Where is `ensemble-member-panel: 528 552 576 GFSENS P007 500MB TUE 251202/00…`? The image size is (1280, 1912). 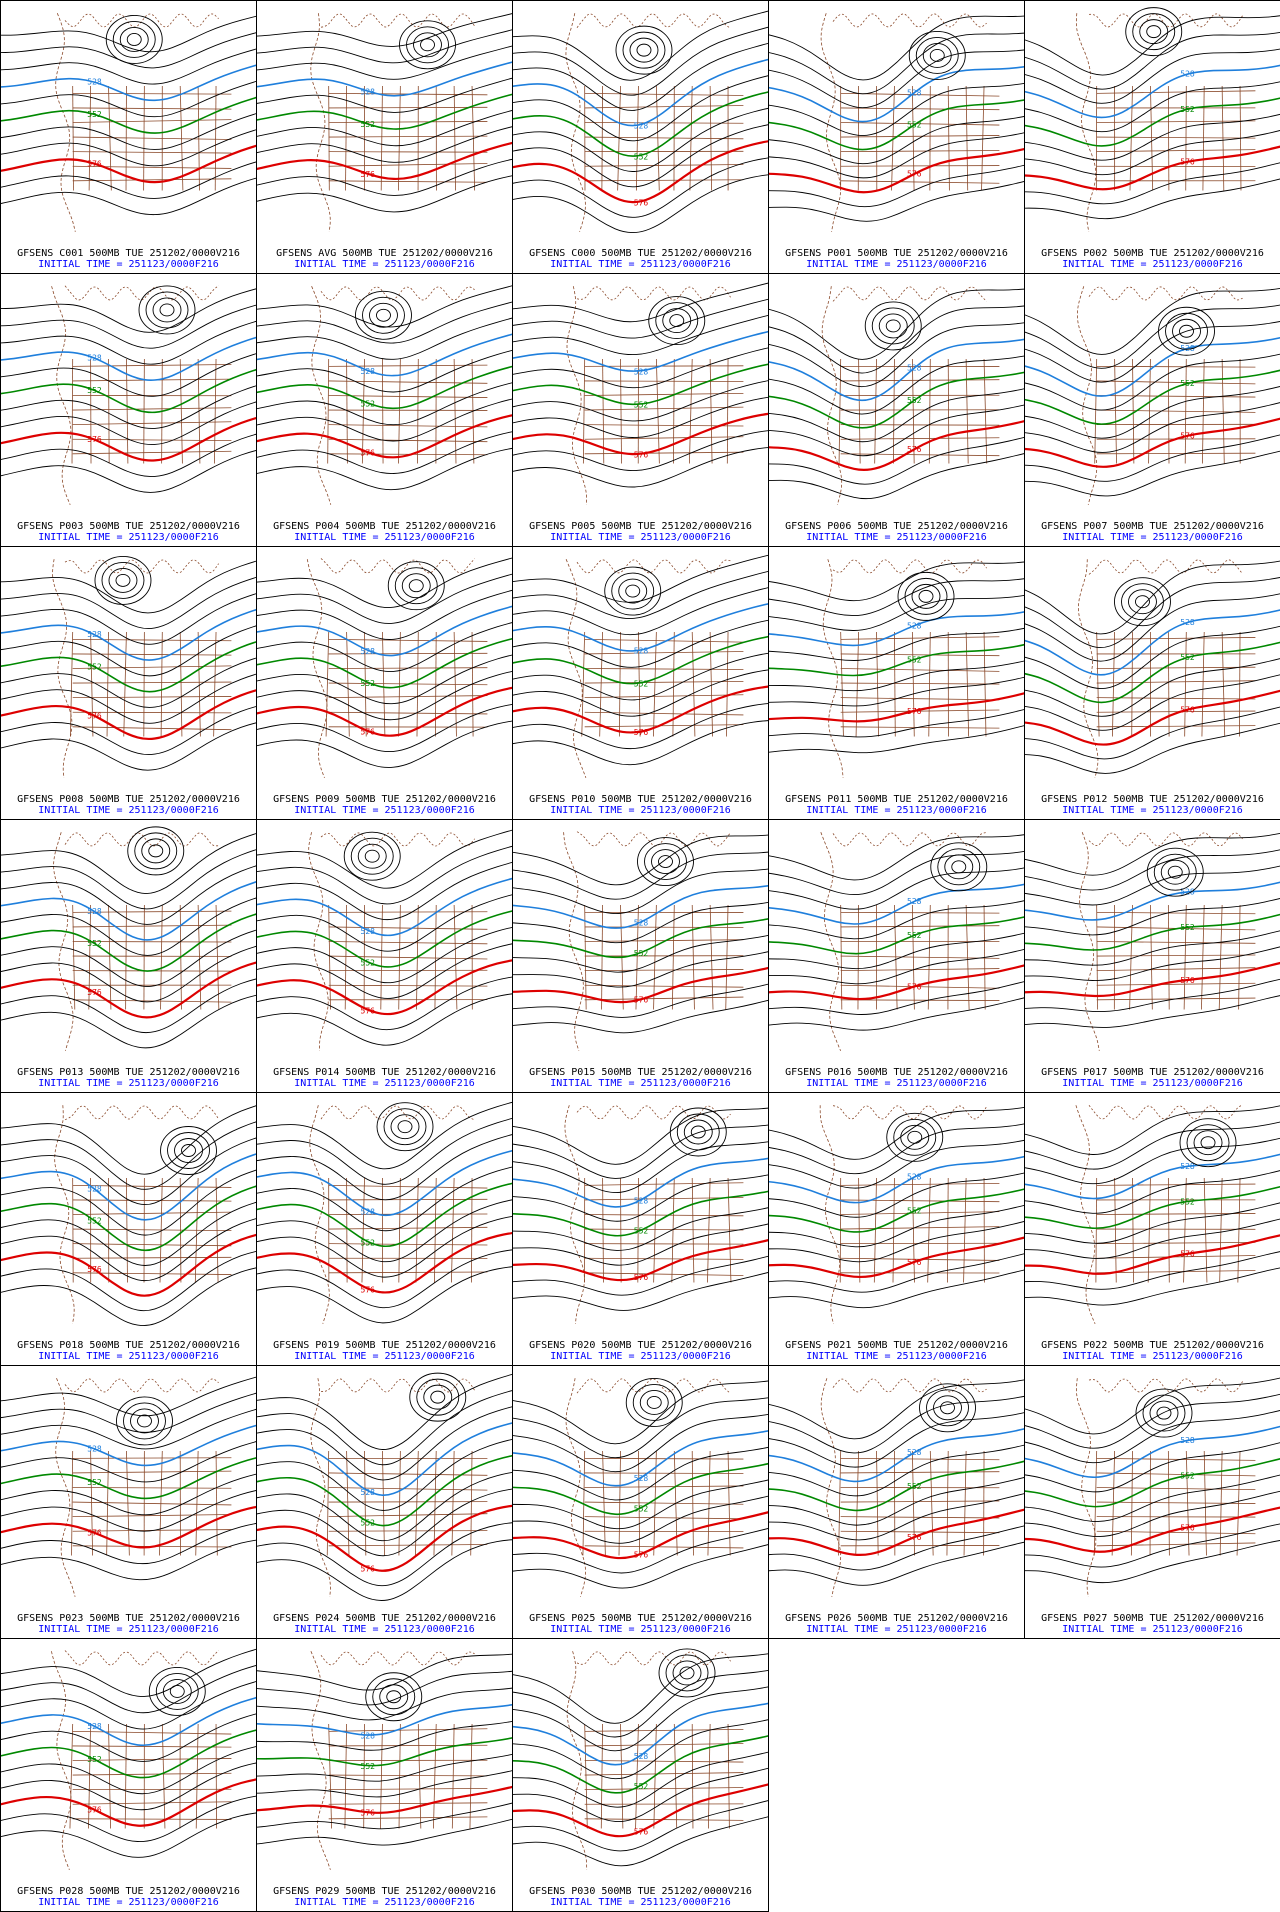
ensemble-member-panel: 528 552 576 GFSENS P007 500MB TUE 251202/00… is located at coordinates (1152, 410).